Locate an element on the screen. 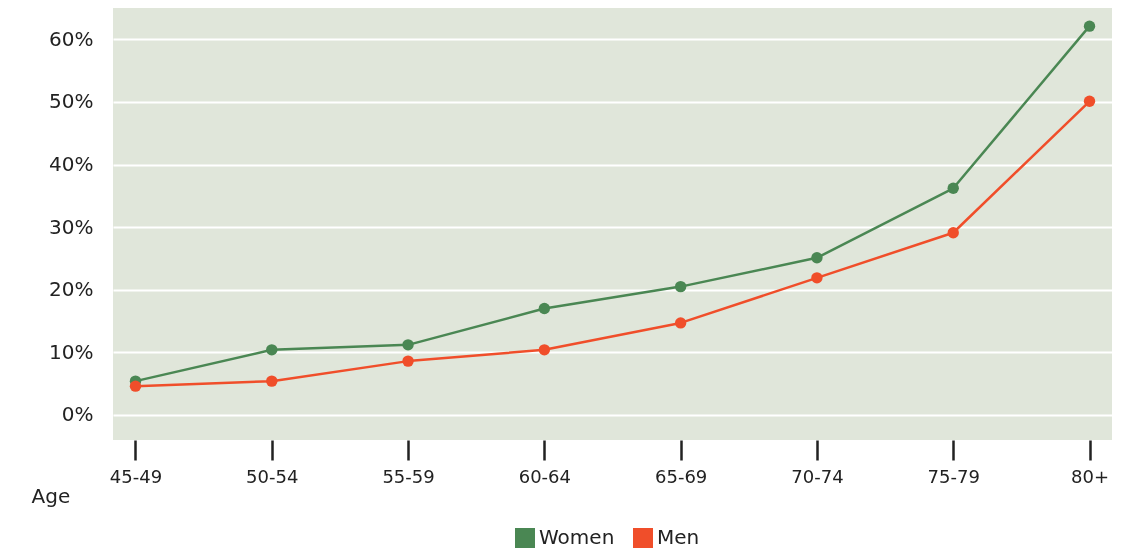 Image resolution: width=1138 pixels, height=551 pixels. x-tick-label: 55-59 is located at coordinates (408, 476).